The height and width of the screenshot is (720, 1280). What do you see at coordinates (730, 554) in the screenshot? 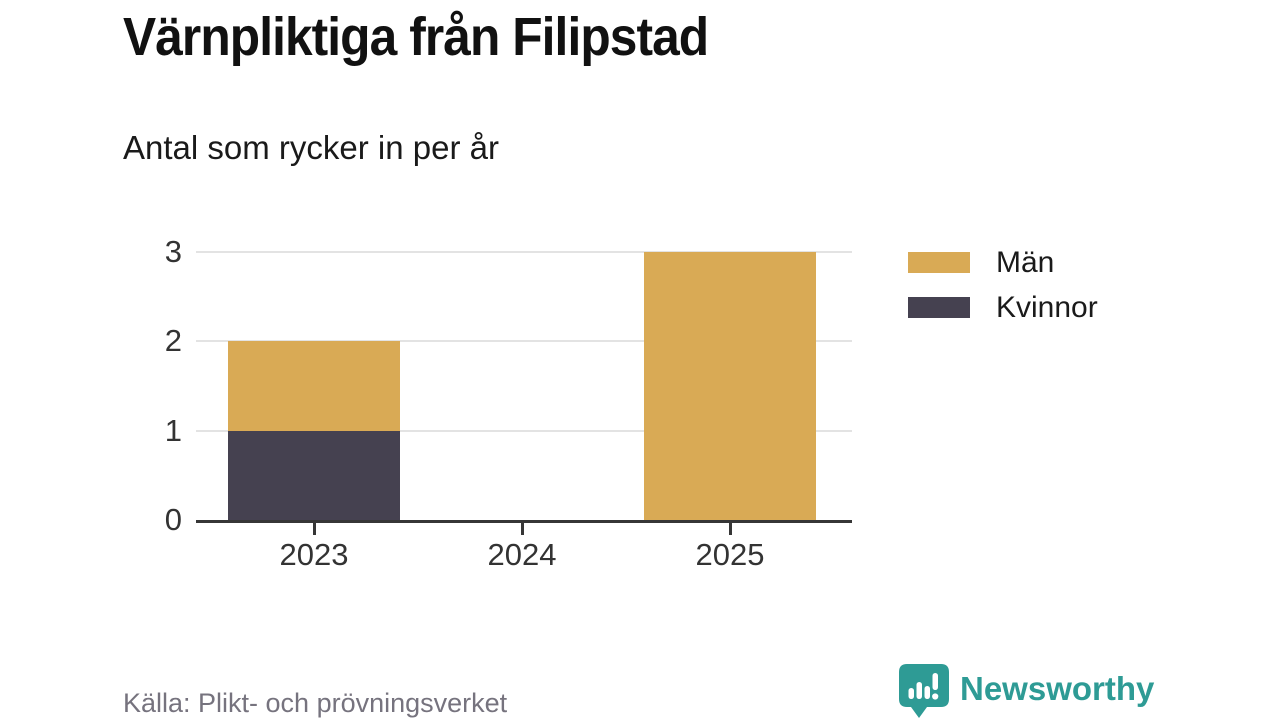
I see `x-axis-label-2025: 2025` at bounding box center [730, 554].